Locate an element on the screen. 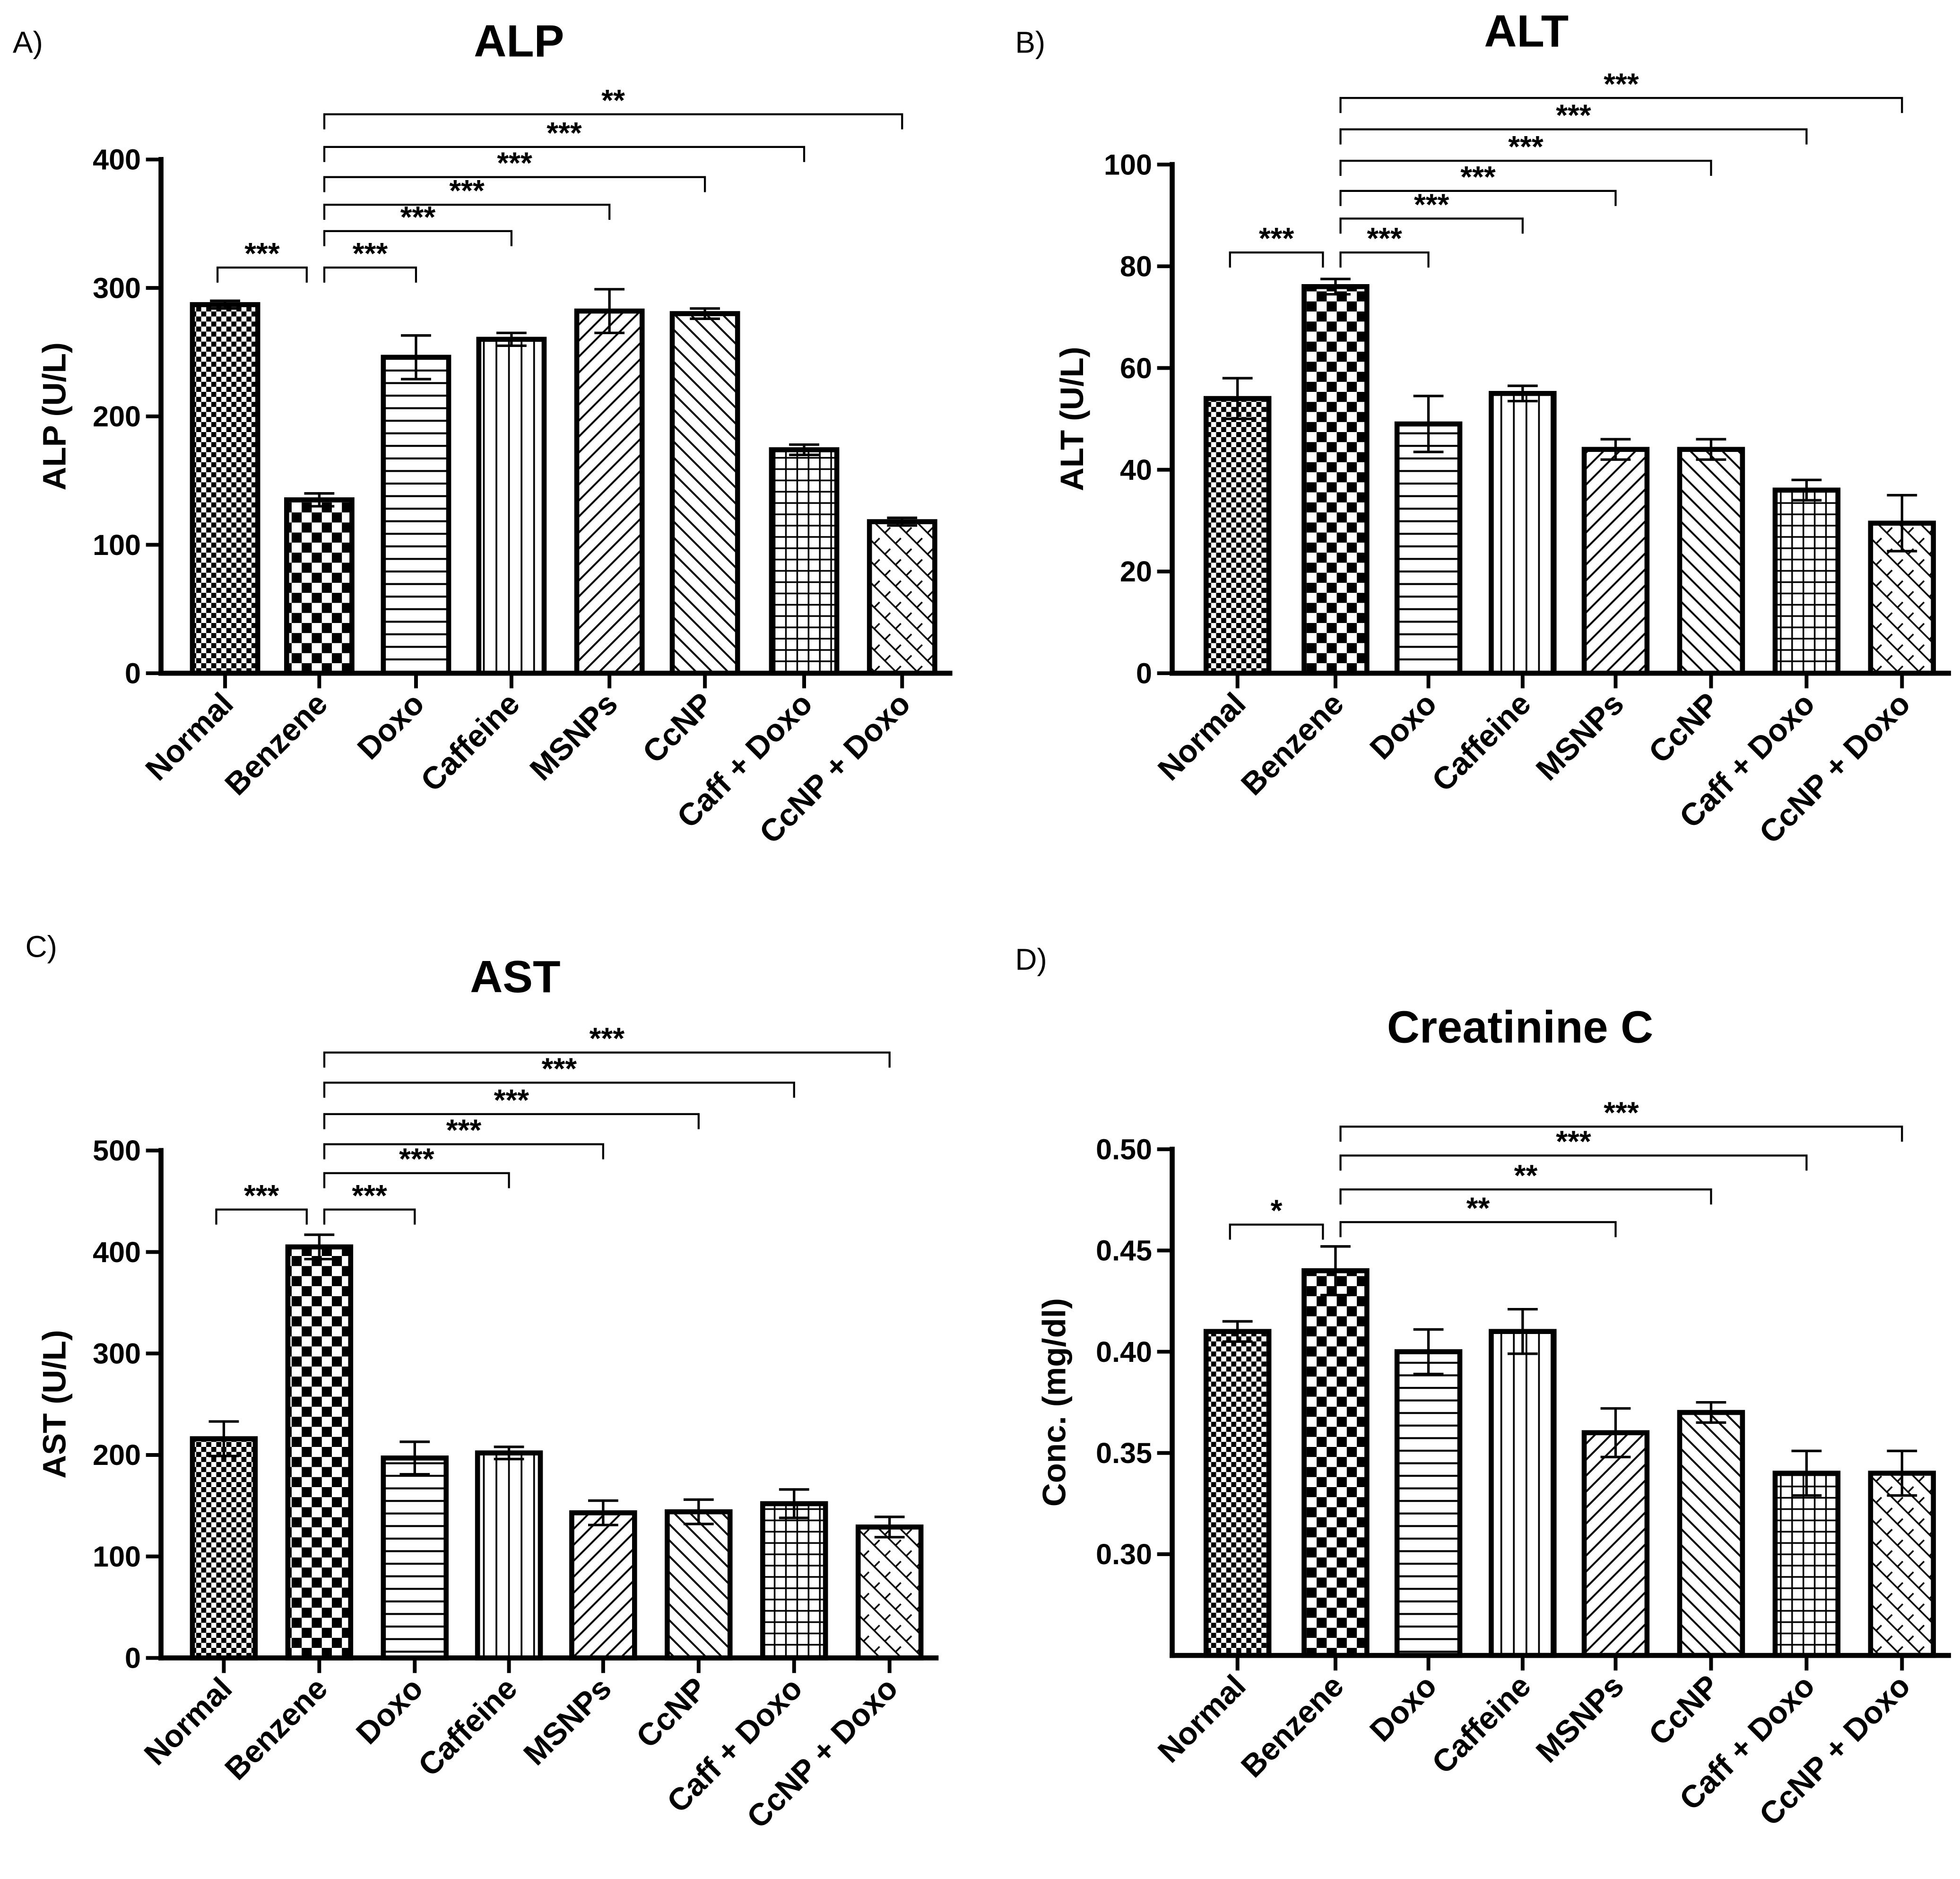  y-axis-label: AST (U/L) is located at coordinates (55, 1404).